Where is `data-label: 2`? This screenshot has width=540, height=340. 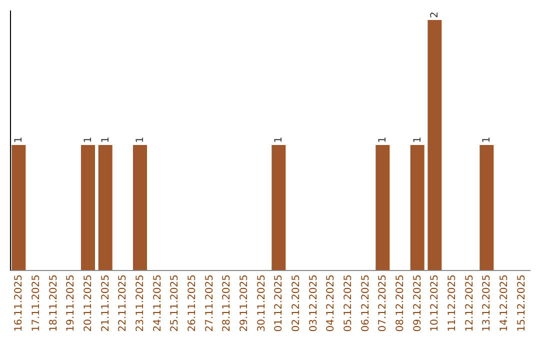 data-label: 2 is located at coordinates (435, 15).